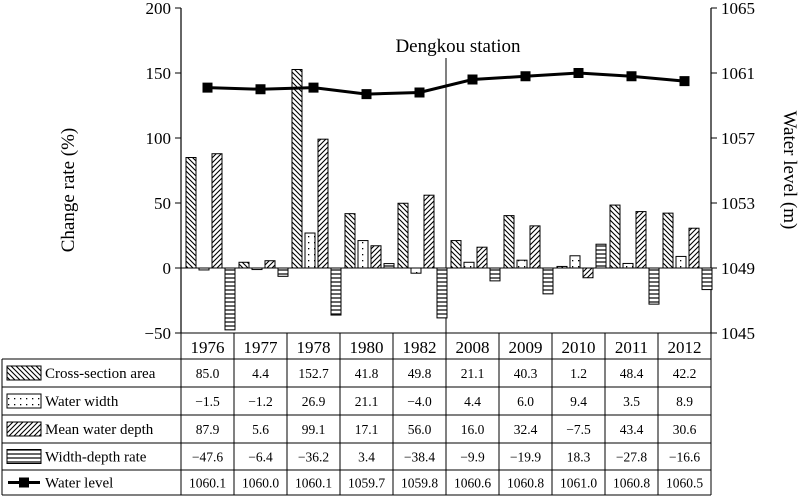 The image size is (800, 496). I want to click on left-tick-label: 200, so click(159, 9).